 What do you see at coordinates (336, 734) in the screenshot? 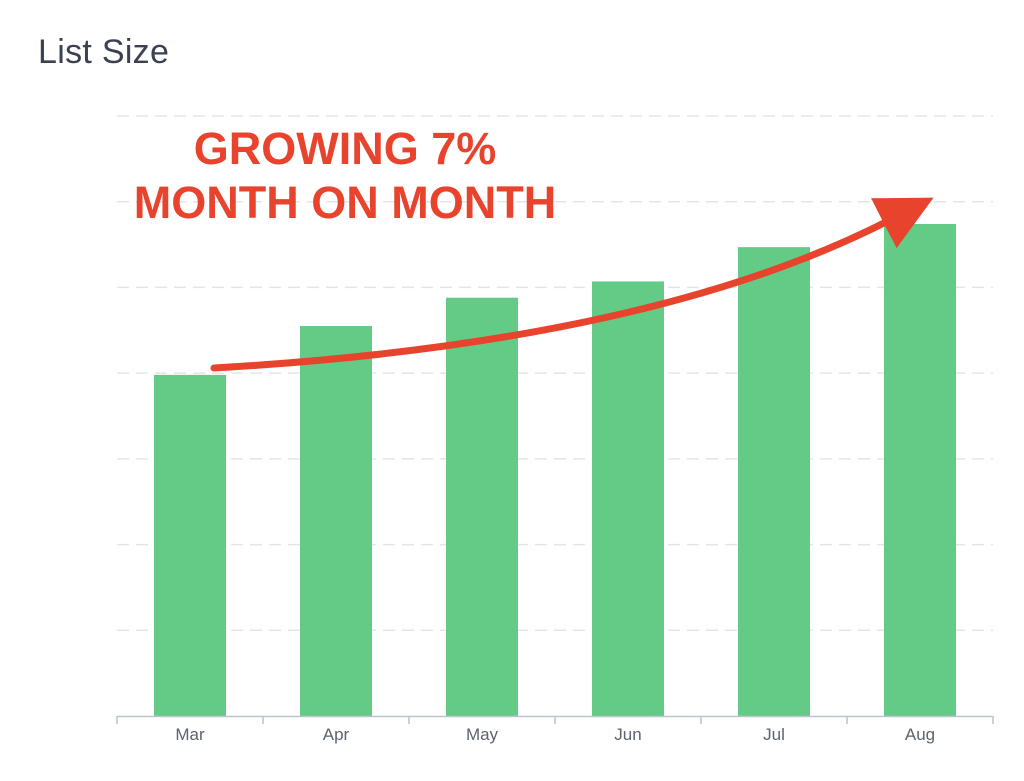
I see `x-tick-label: Apr` at bounding box center [336, 734].